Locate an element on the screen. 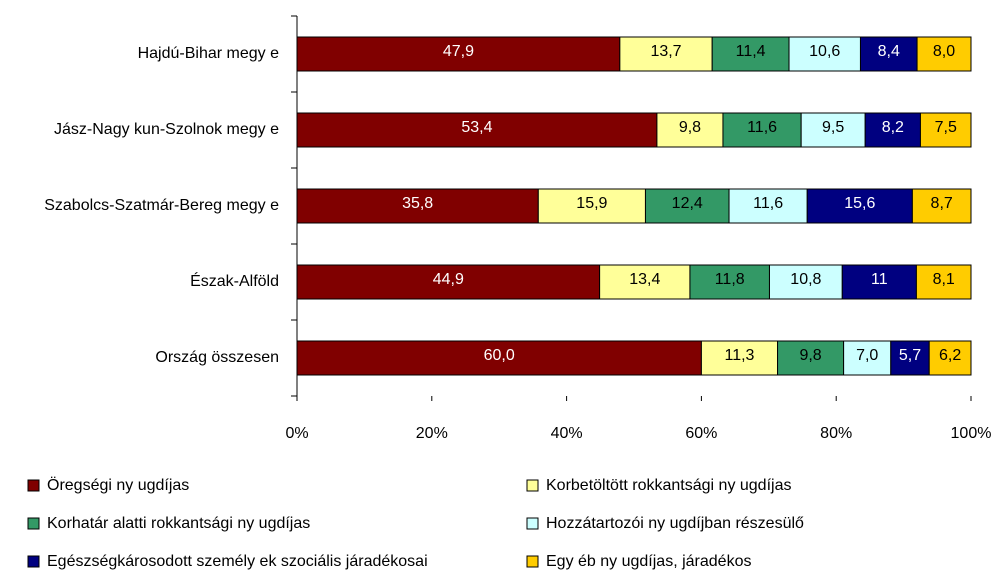  value-label: 8,4 is located at coordinates (889, 51).